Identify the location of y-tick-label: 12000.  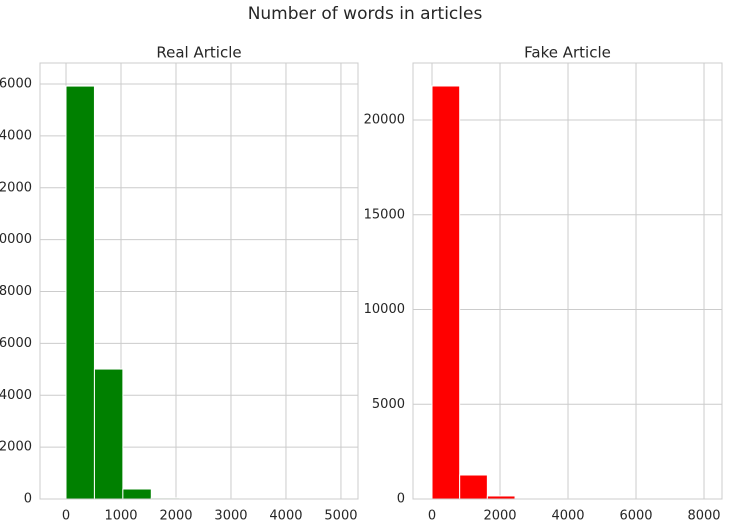
(16, 187).